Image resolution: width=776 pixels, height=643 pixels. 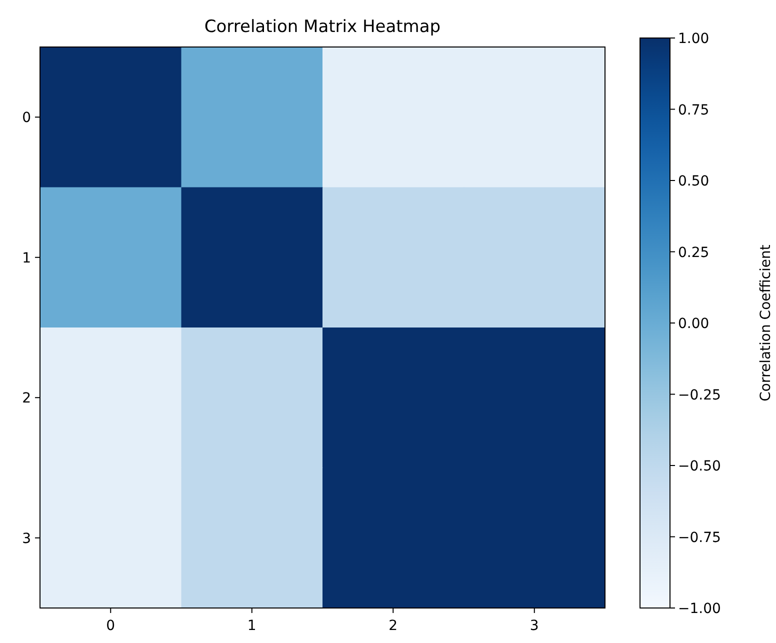 What do you see at coordinates (699, 538) in the screenshot?
I see `color-bar-label: −0.75` at bounding box center [699, 538].